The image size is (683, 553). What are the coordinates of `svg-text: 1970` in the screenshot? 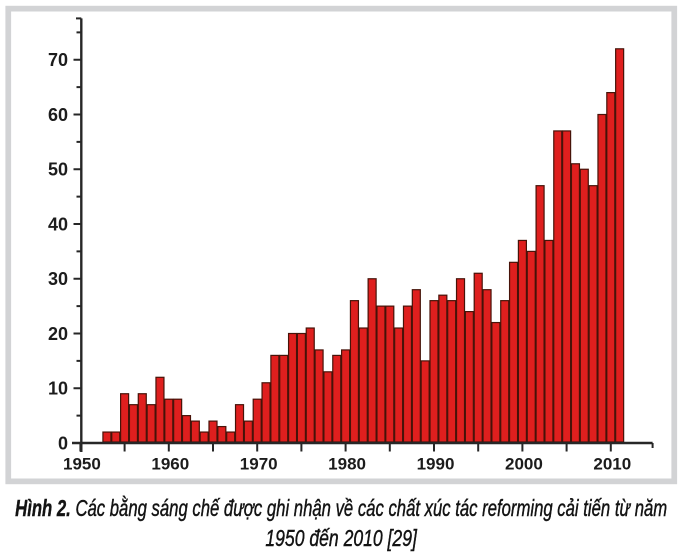 It's located at (259, 464).